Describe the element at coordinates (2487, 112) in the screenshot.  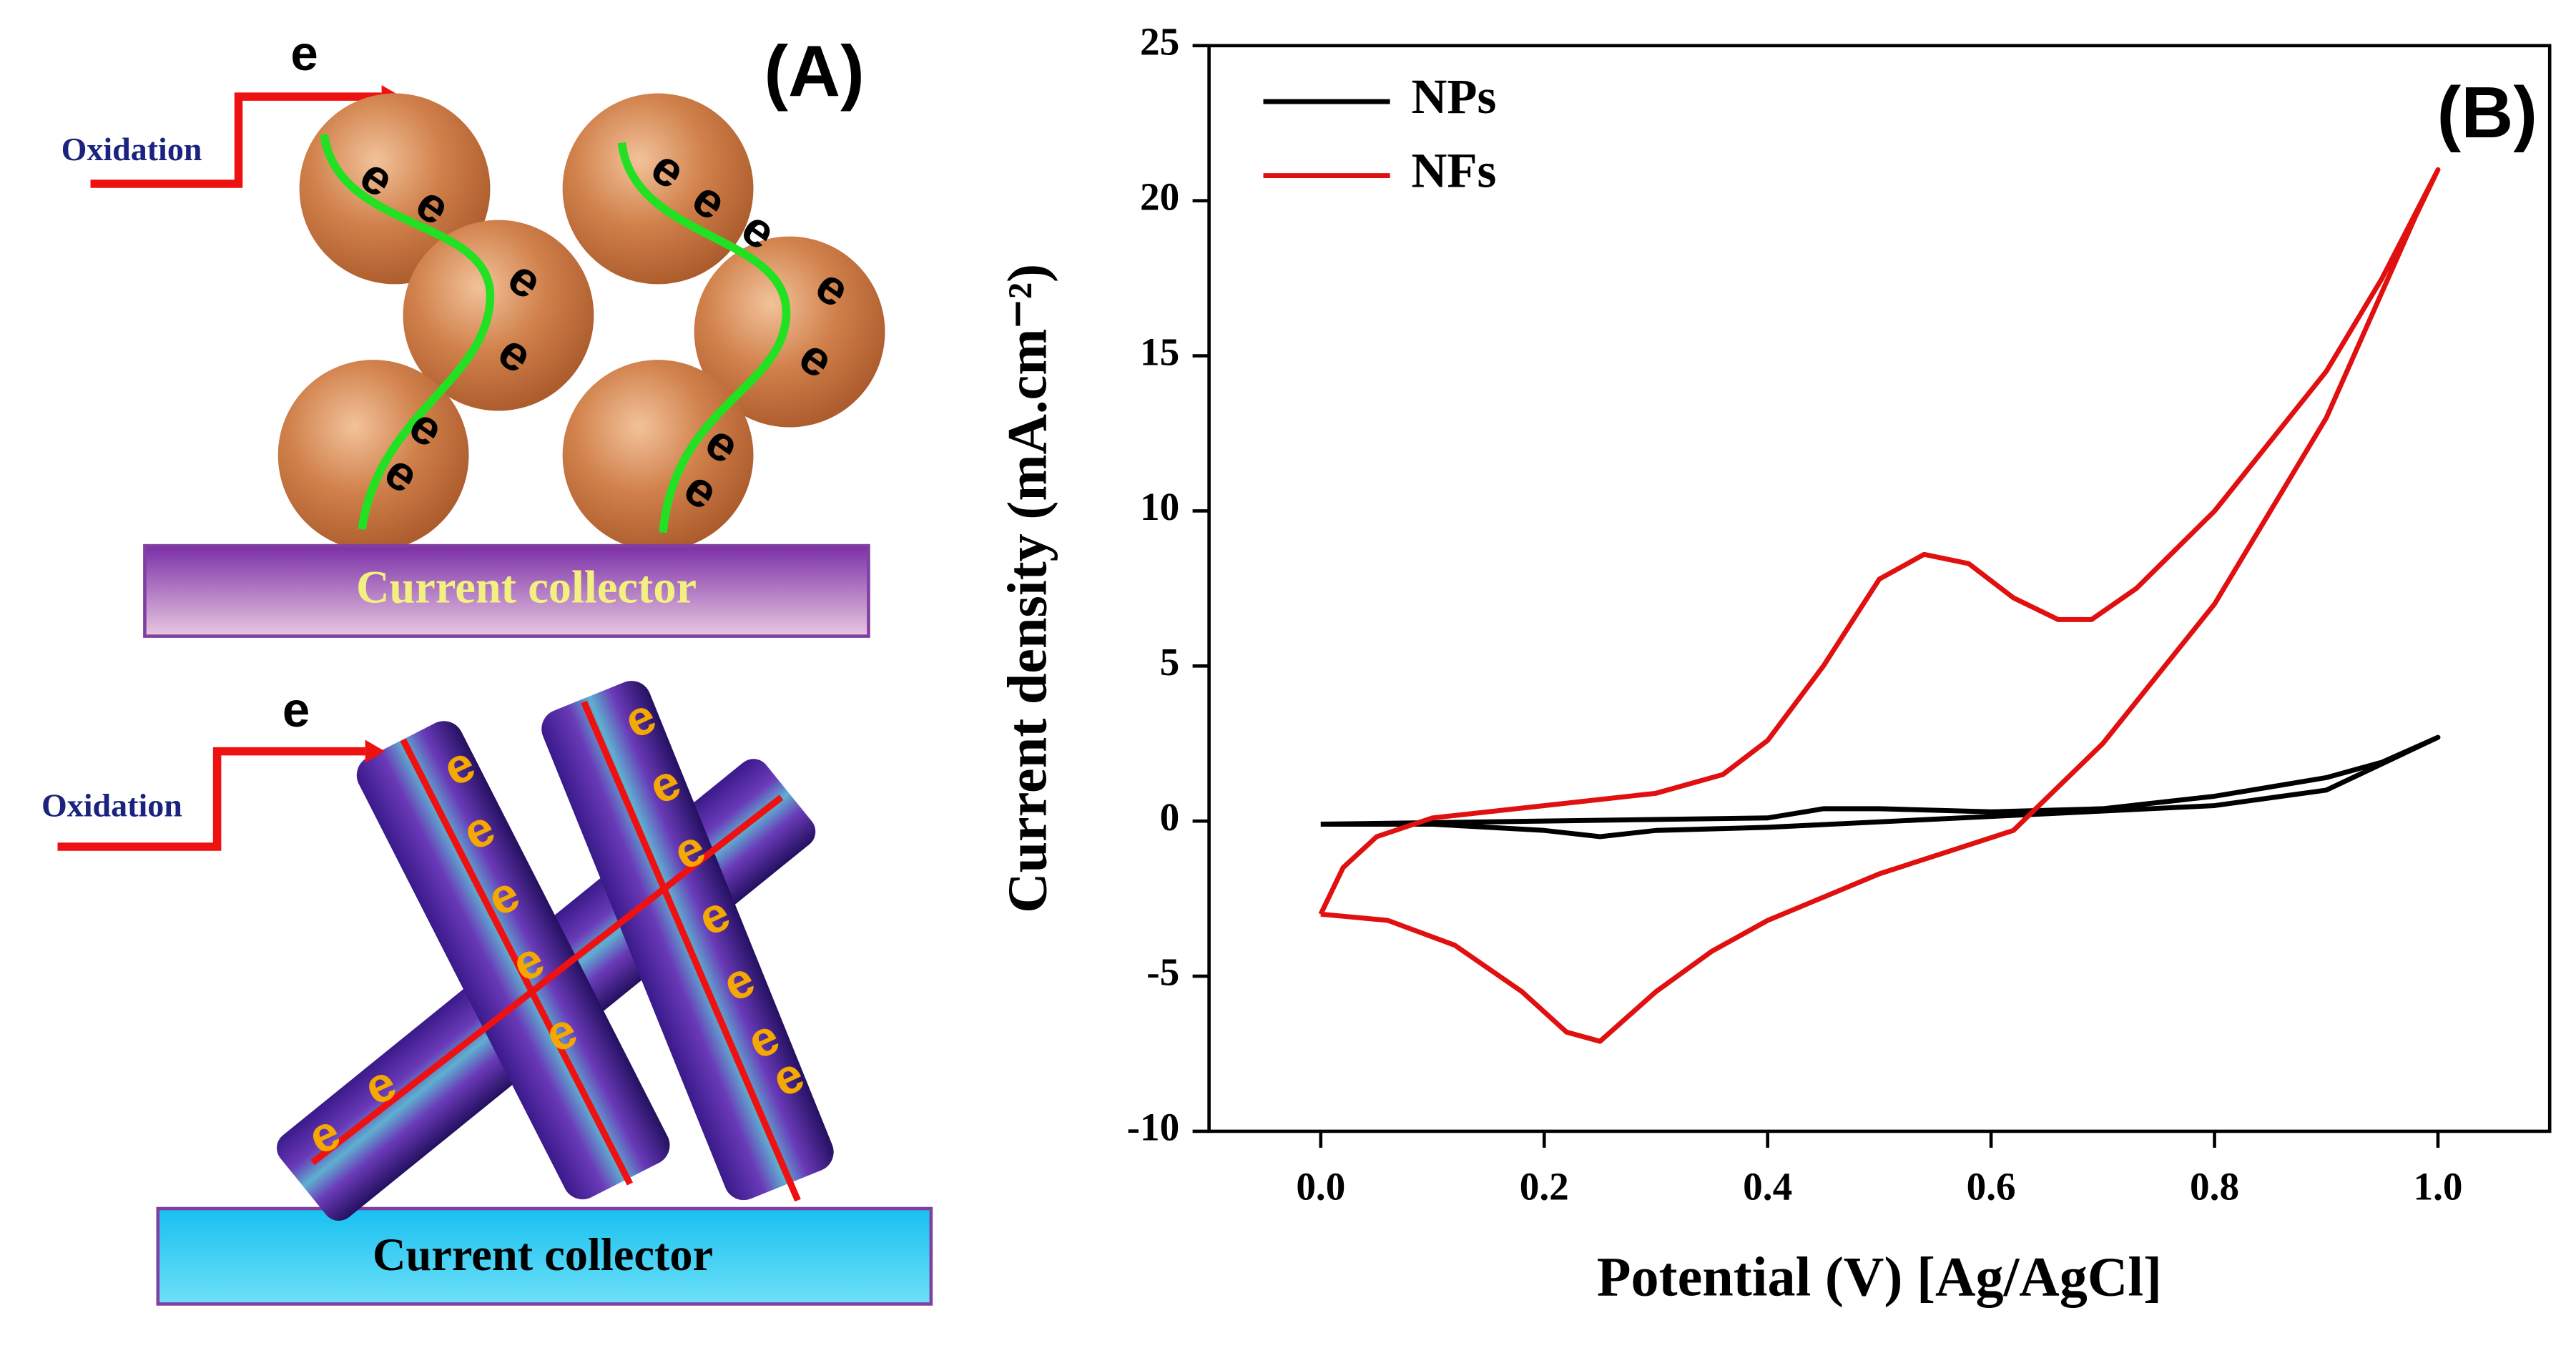
I see `panel-label: (B)` at that location.